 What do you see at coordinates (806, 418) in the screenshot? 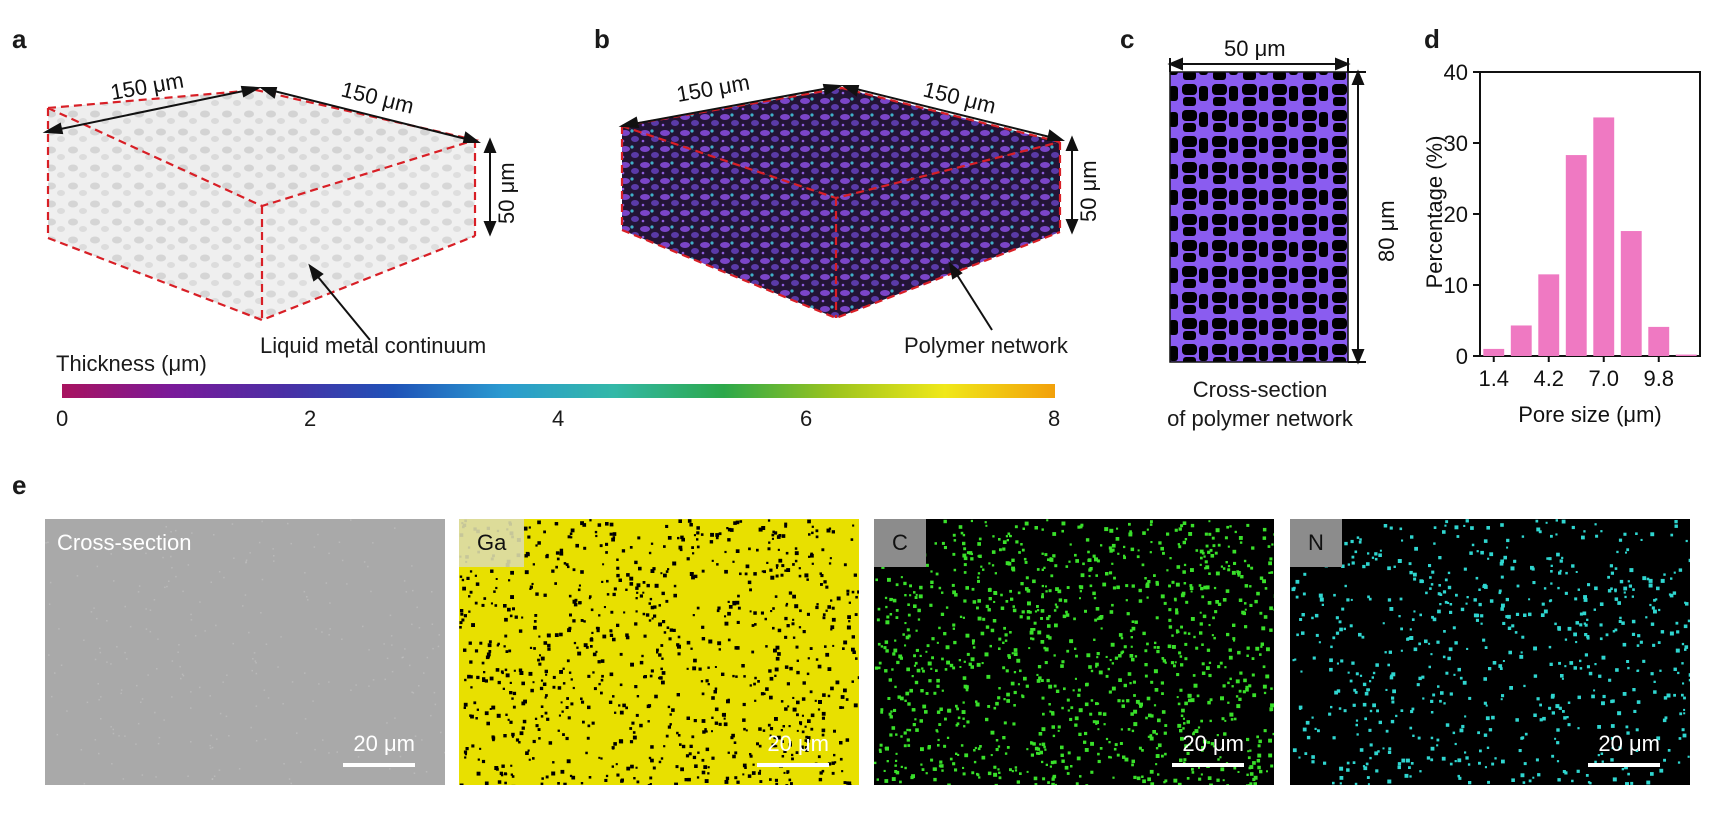
I see `colorbar-tick-6: 6` at bounding box center [806, 418].